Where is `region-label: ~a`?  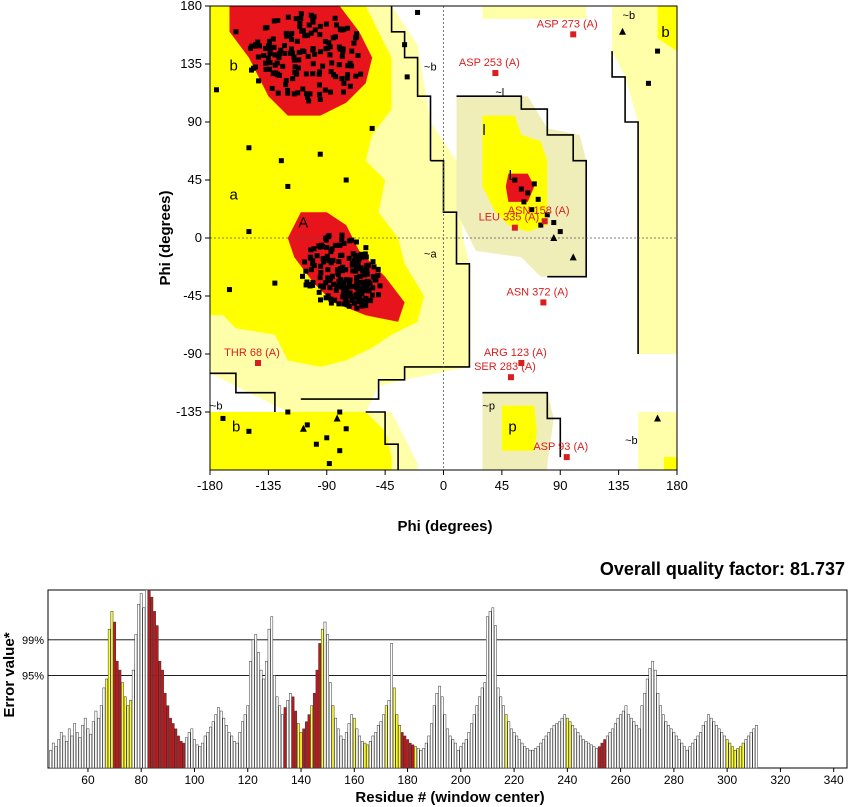 region-label: ~a is located at coordinates (430, 254).